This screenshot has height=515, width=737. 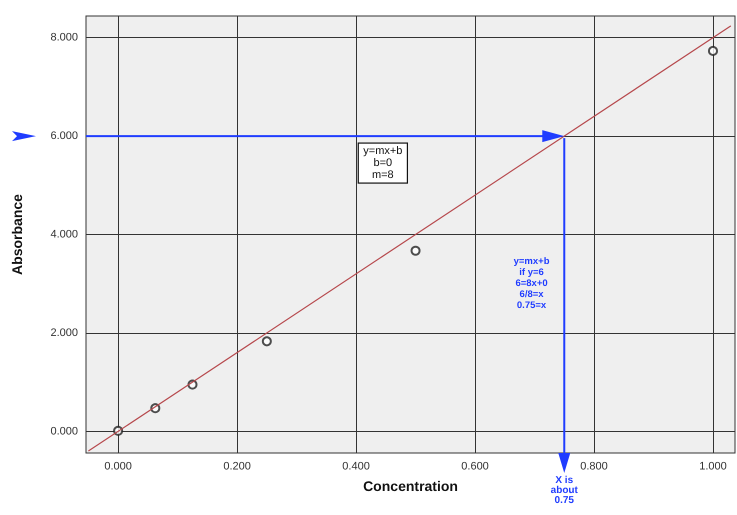 What do you see at coordinates (64, 431) in the screenshot?
I see `y-tick-label: 0.000` at bounding box center [64, 431].